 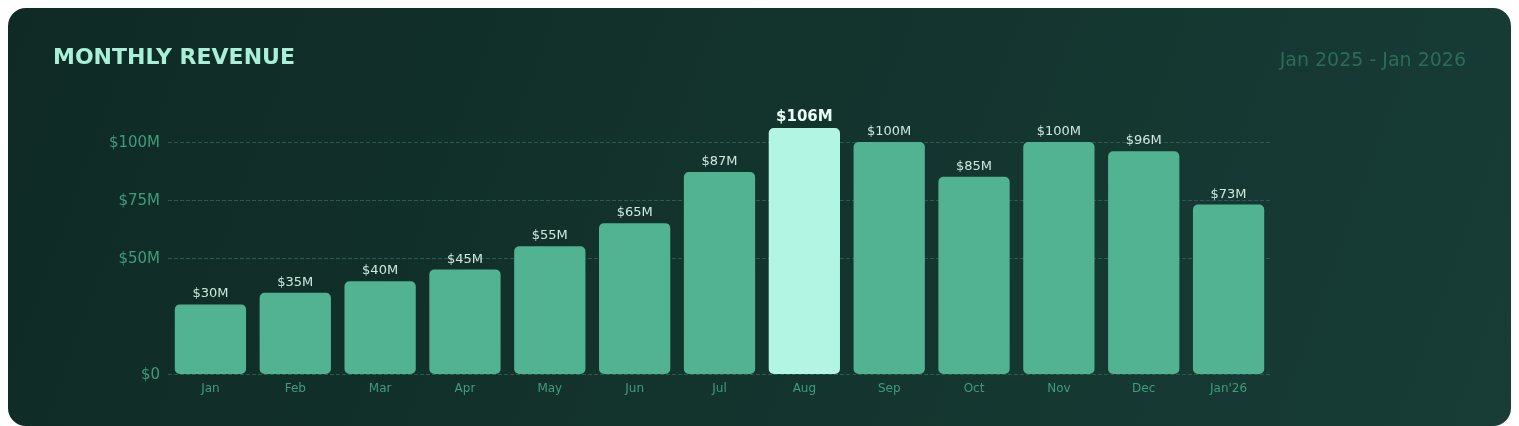 I want to click on x-tick-label: May, so click(x=550, y=388).